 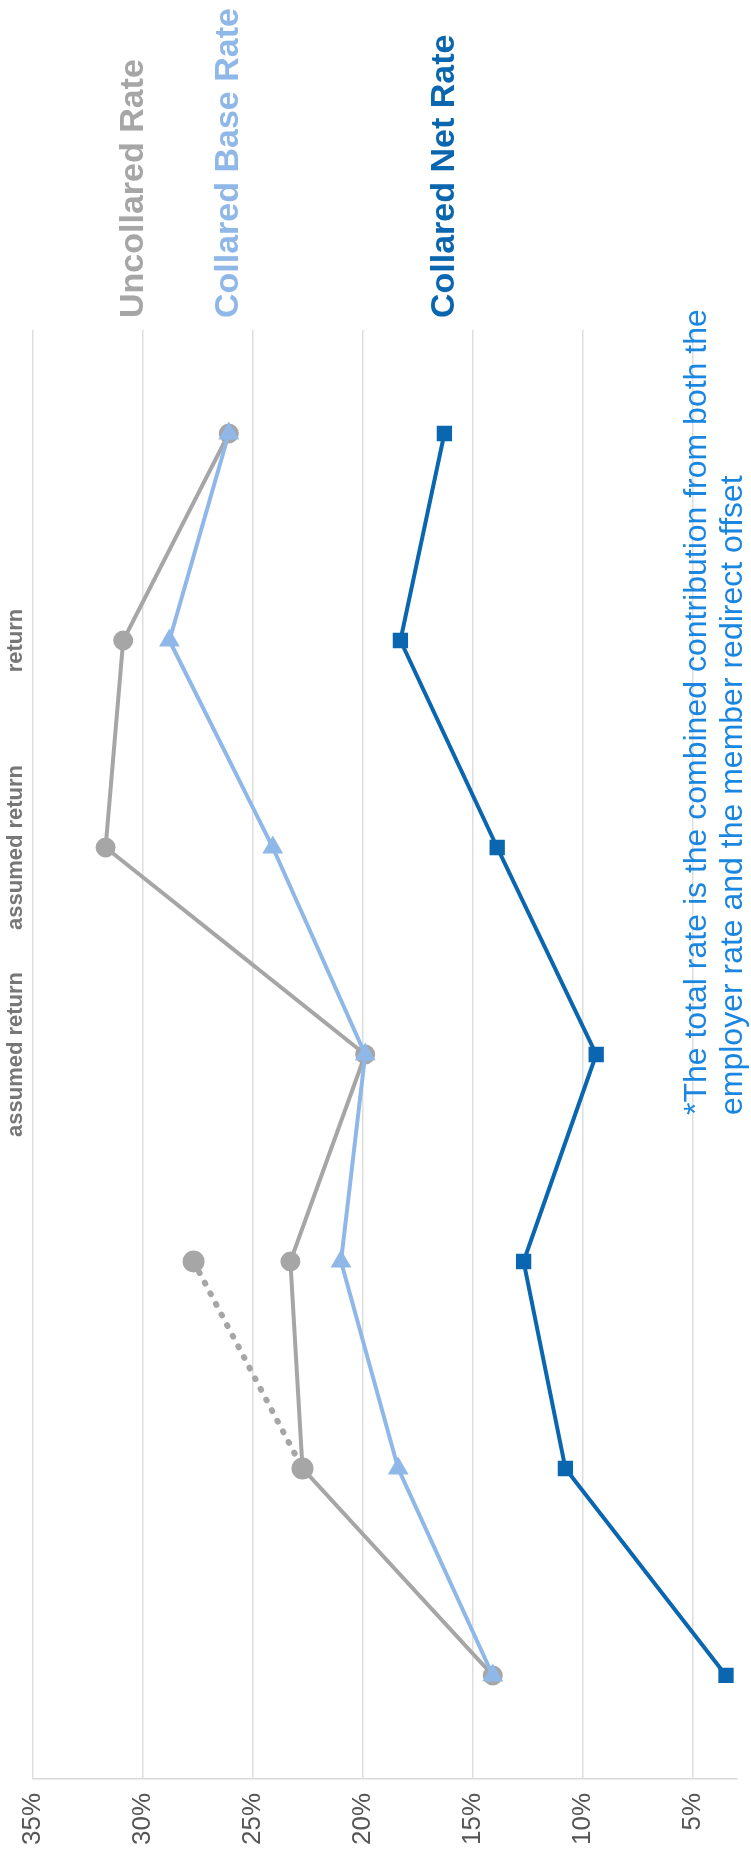 What do you see at coordinates (713, 712) in the screenshot?
I see `annotation: *The total rate is the combined contribution from both the employer rate and the member redirect offset` at bounding box center [713, 712].